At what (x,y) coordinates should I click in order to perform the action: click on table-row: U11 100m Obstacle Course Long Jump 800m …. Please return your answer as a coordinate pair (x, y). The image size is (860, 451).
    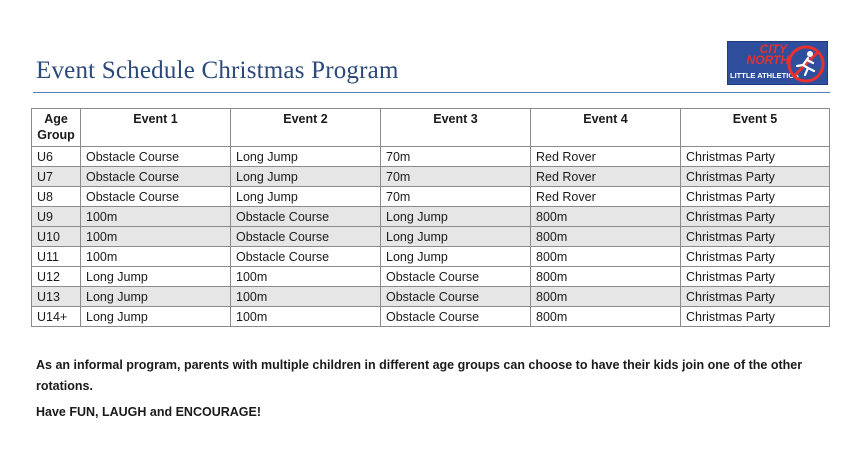
    Looking at the image, I should click on (430, 256).